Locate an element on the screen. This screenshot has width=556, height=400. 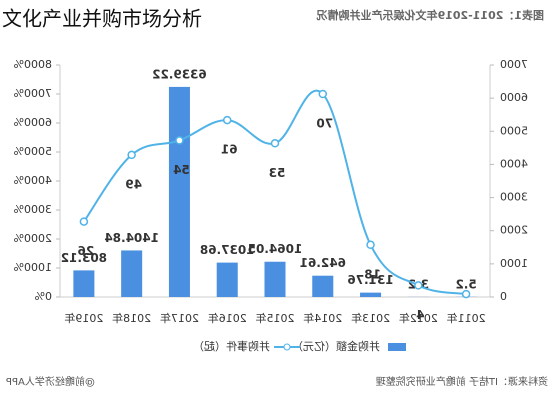
value-label: 803.12 is located at coordinates (84, 258).